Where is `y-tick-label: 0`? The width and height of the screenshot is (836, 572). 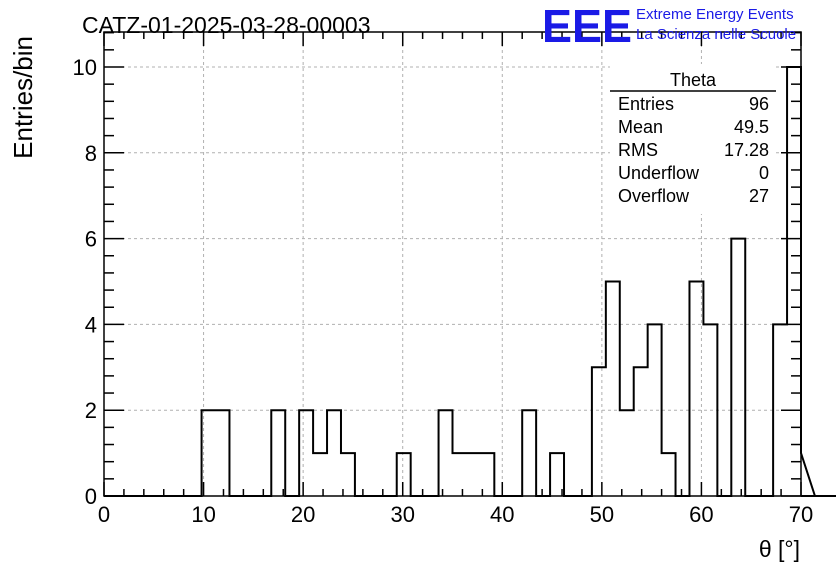 y-tick-label: 0 is located at coordinates (91, 496).